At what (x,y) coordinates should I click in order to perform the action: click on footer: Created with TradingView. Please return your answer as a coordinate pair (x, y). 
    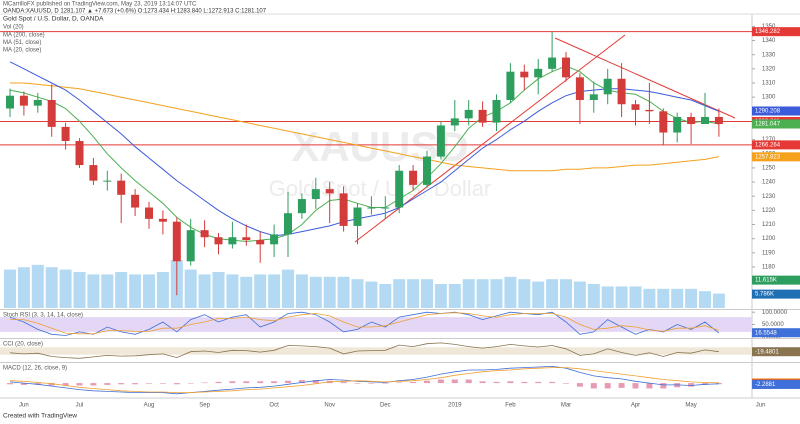
    Looking at the image, I should click on (40, 416).